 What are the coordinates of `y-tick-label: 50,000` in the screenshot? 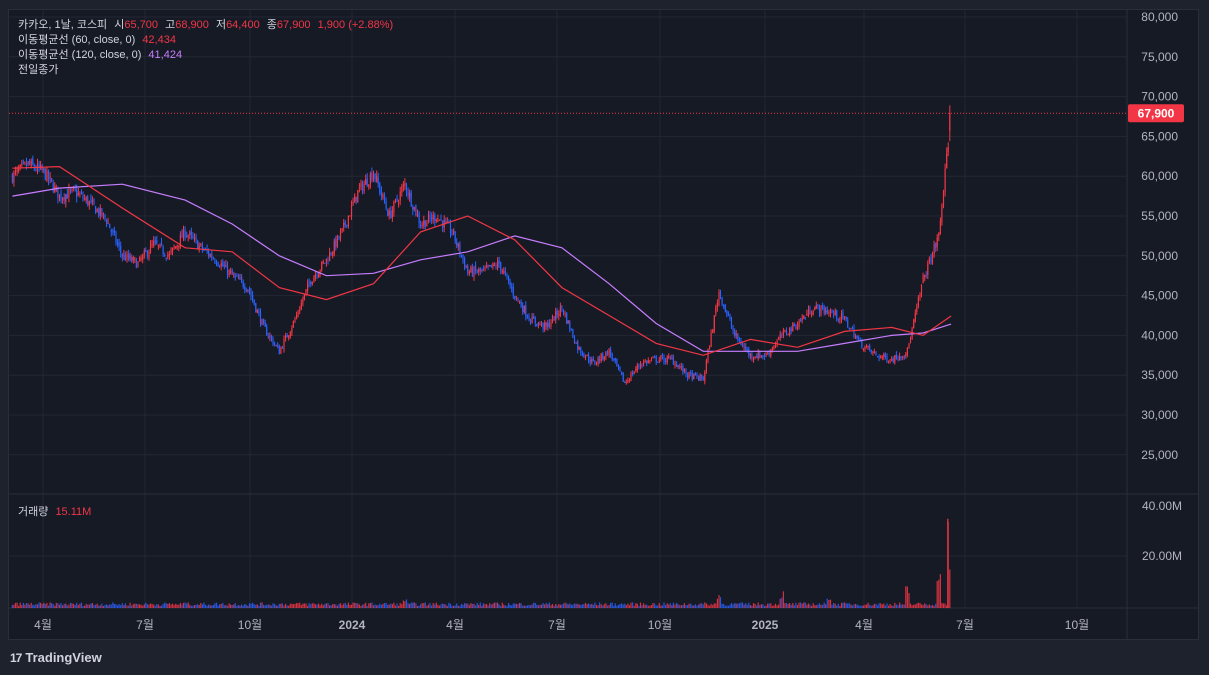 It's located at (1159, 256).